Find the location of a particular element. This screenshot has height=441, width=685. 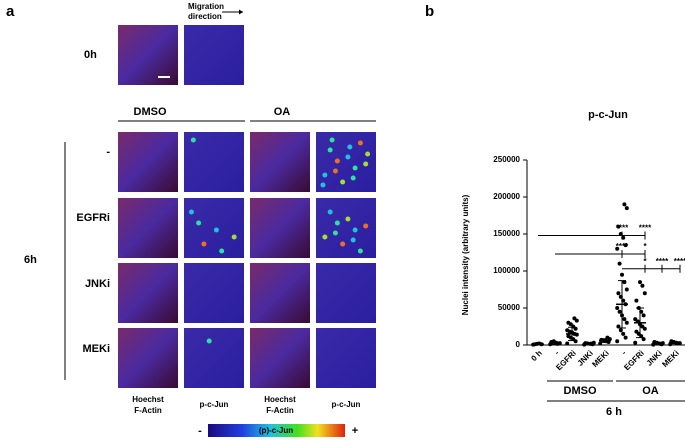

x-tick-label: - is located at coordinates (557, 352).